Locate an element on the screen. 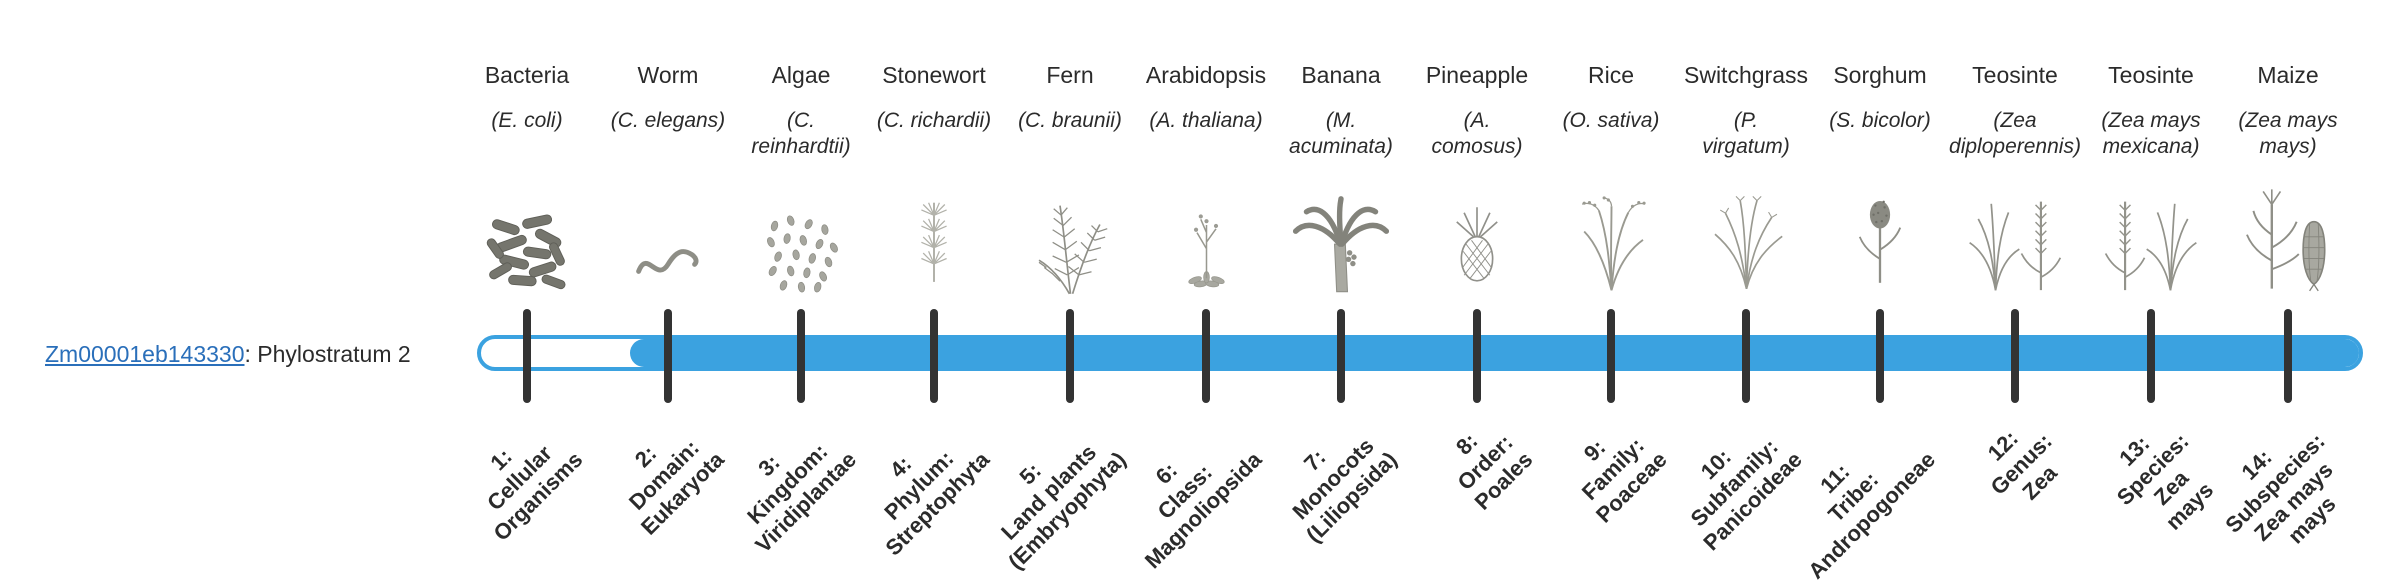 The image size is (2400, 580). pineapple-icon is located at coordinates (1477, 234).